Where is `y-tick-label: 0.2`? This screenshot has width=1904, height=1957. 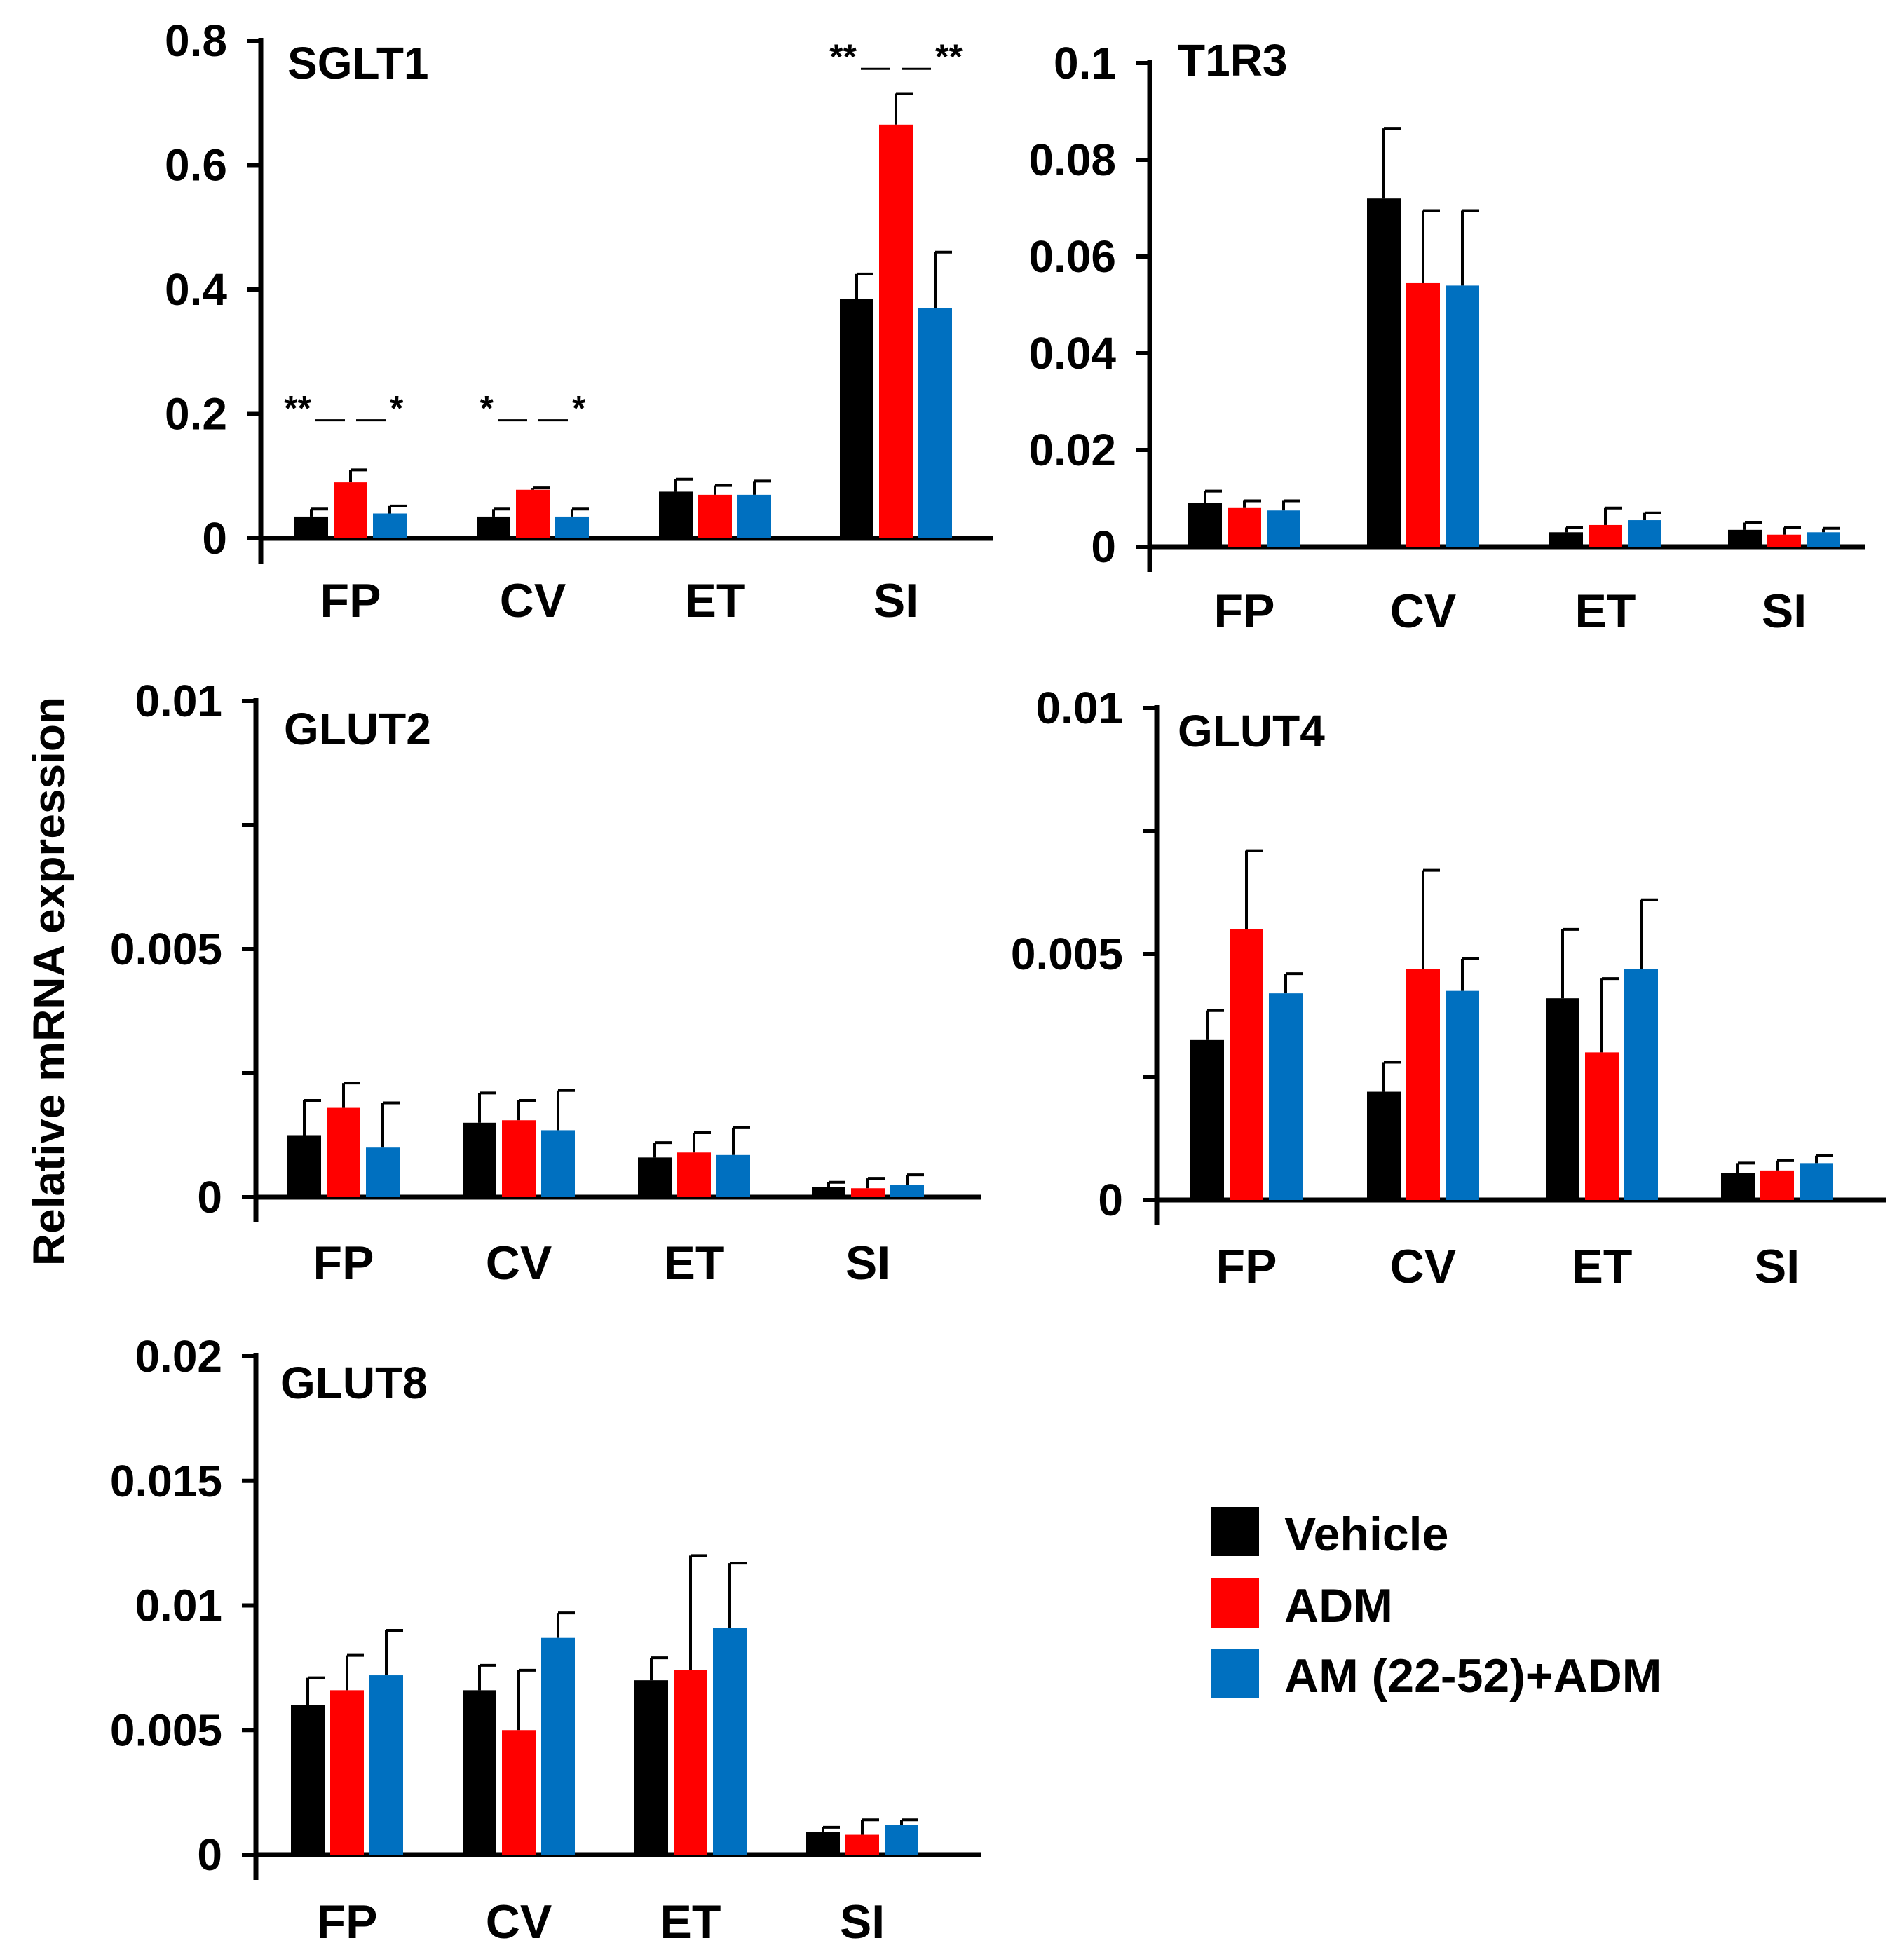
y-tick-label: 0.2 is located at coordinates (196, 414).